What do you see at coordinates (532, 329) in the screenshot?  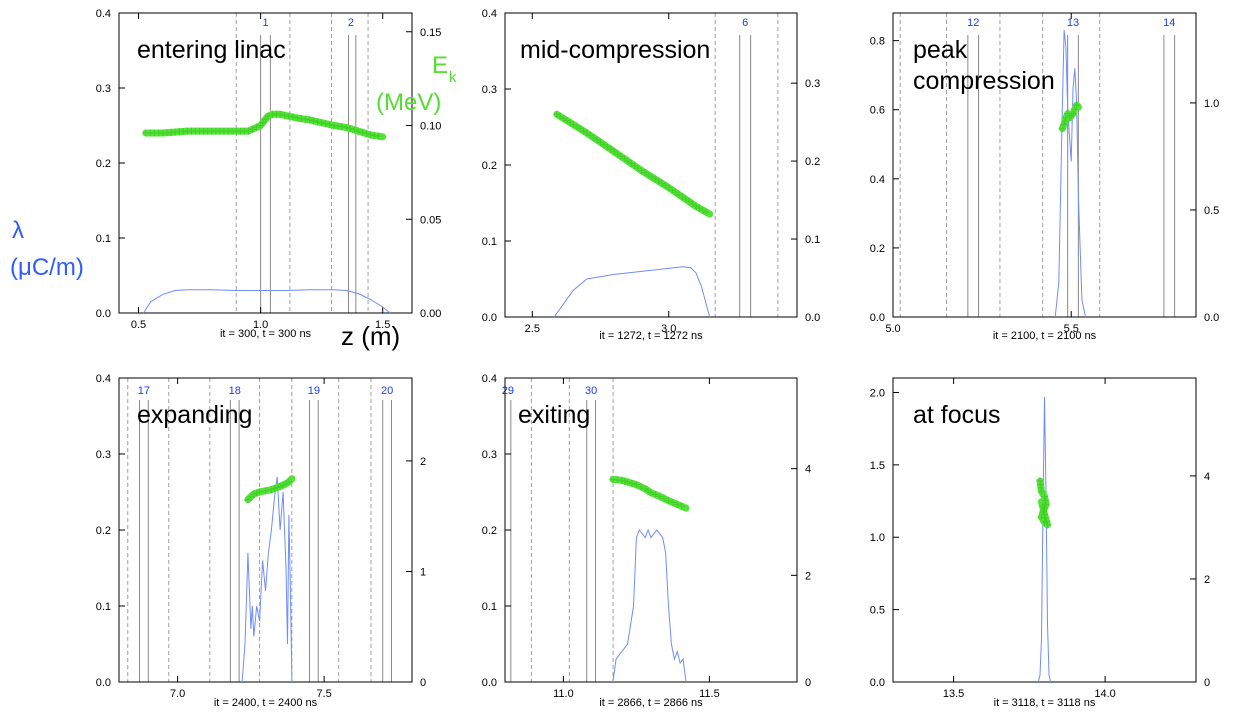 I see `x-tick-label: 2.5` at bounding box center [532, 329].